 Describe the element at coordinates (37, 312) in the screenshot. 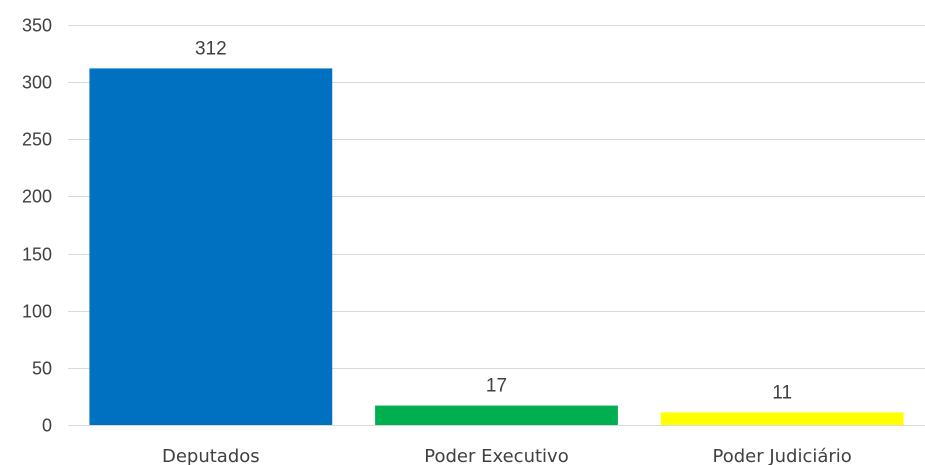

I see `y-tick-label: 100` at that location.